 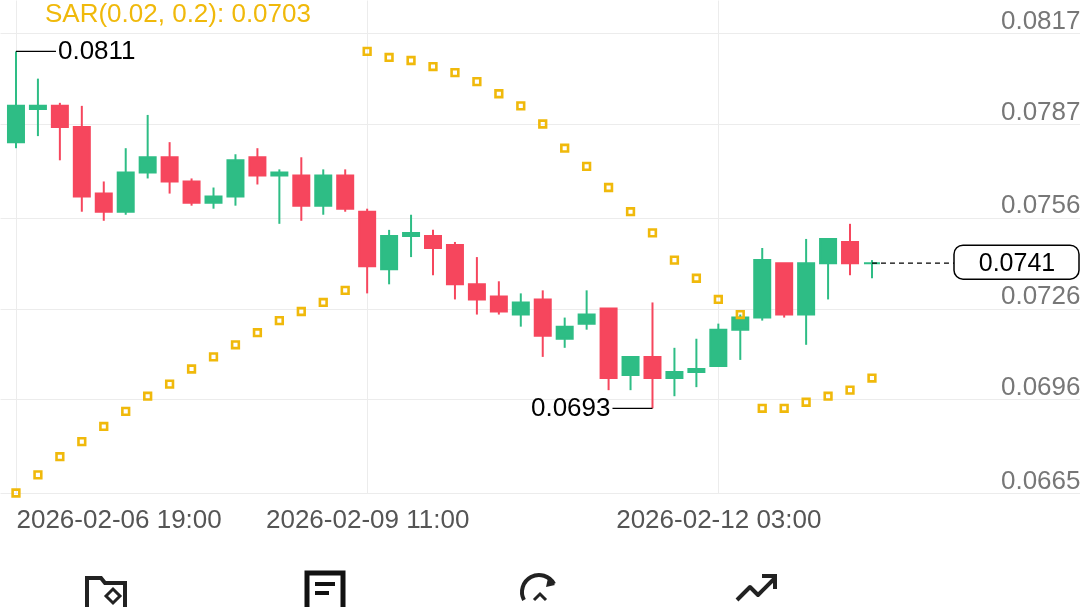 What do you see at coordinates (1040, 110) in the screenshot?
I see `y-tick-label: 0.0787` at bounding box center [1040, 110].